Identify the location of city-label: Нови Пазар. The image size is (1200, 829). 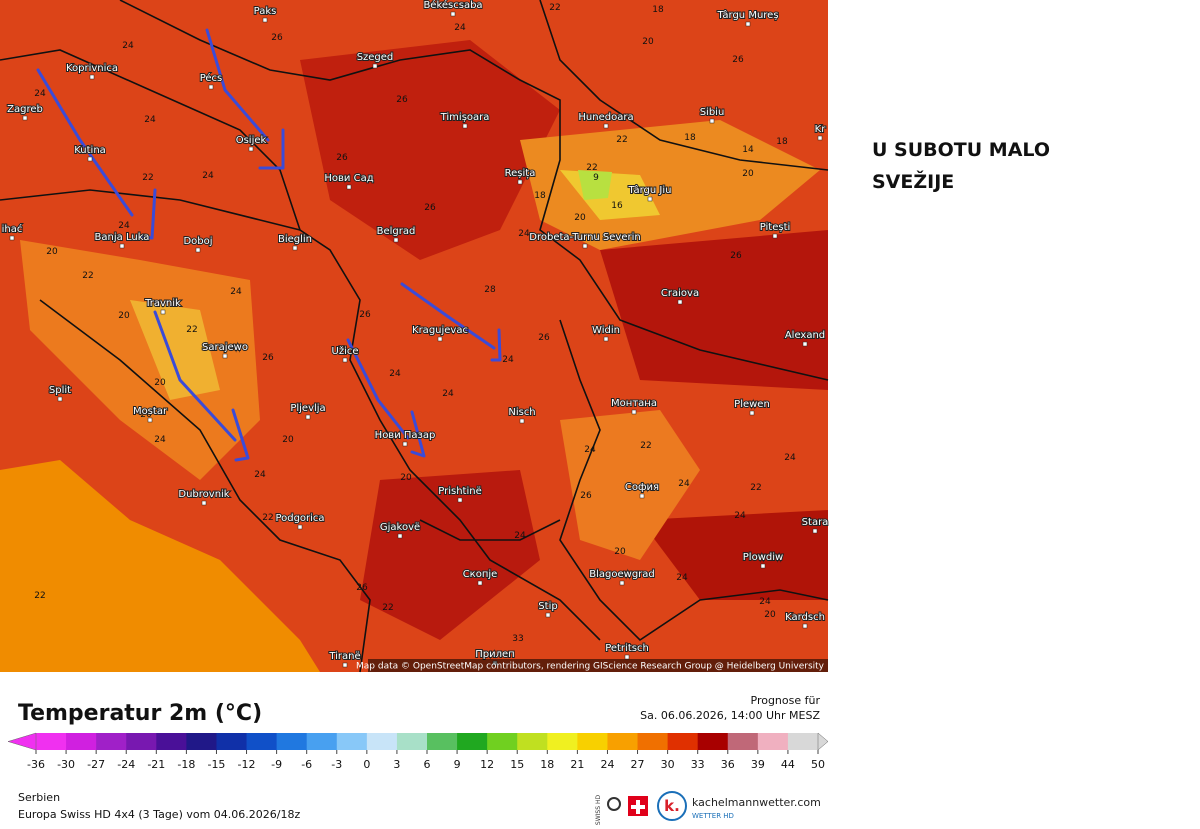
(405, 435).